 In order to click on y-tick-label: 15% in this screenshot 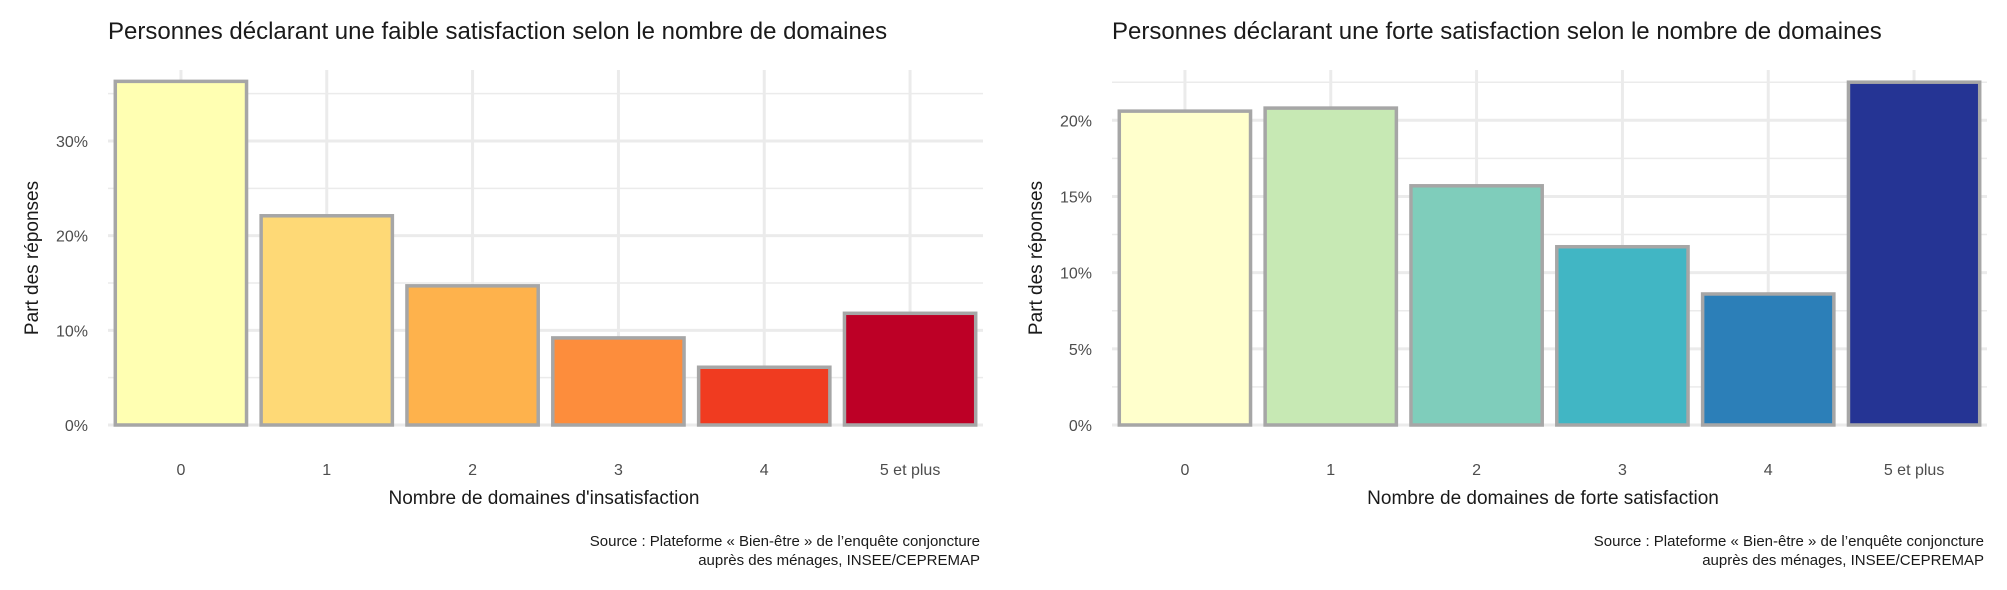, I will do `click(1076, 197)`.